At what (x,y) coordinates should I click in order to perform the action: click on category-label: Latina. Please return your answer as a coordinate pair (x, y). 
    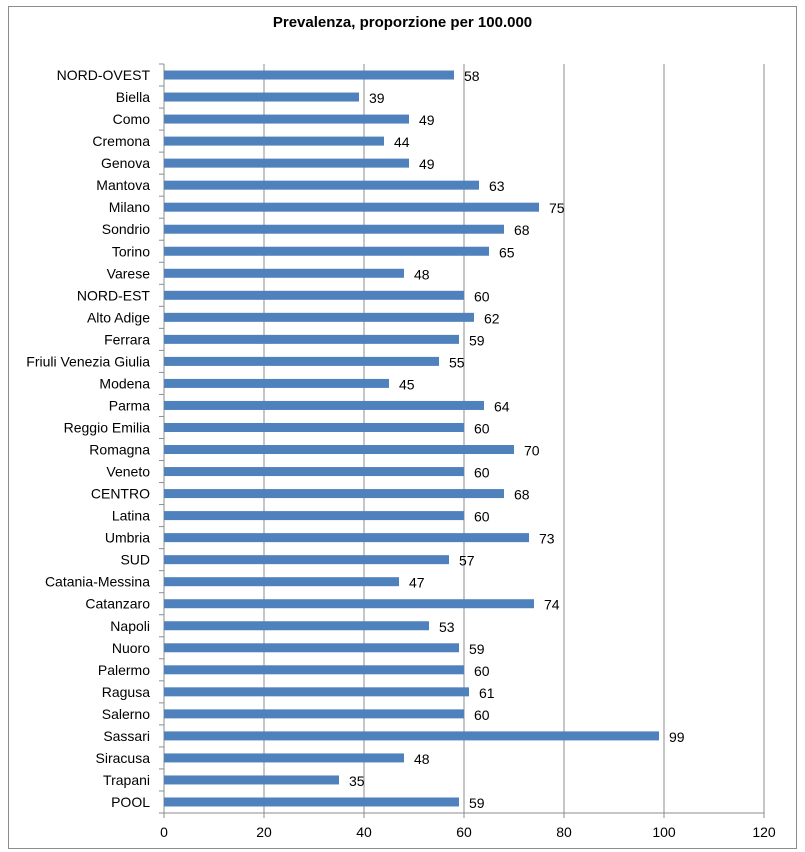
    Looking at the image, I should click on (131, 516).